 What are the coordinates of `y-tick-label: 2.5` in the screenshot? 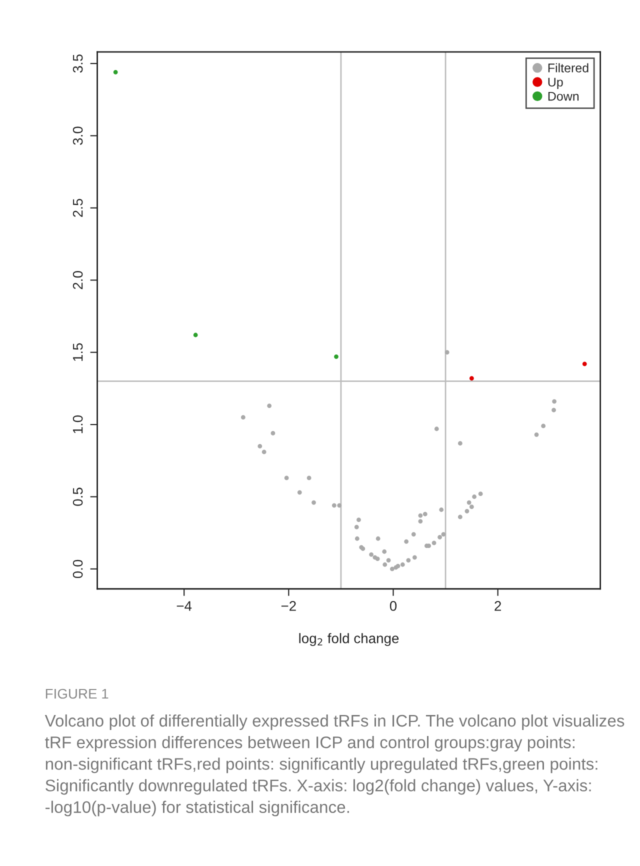 It's located at (77, 207).